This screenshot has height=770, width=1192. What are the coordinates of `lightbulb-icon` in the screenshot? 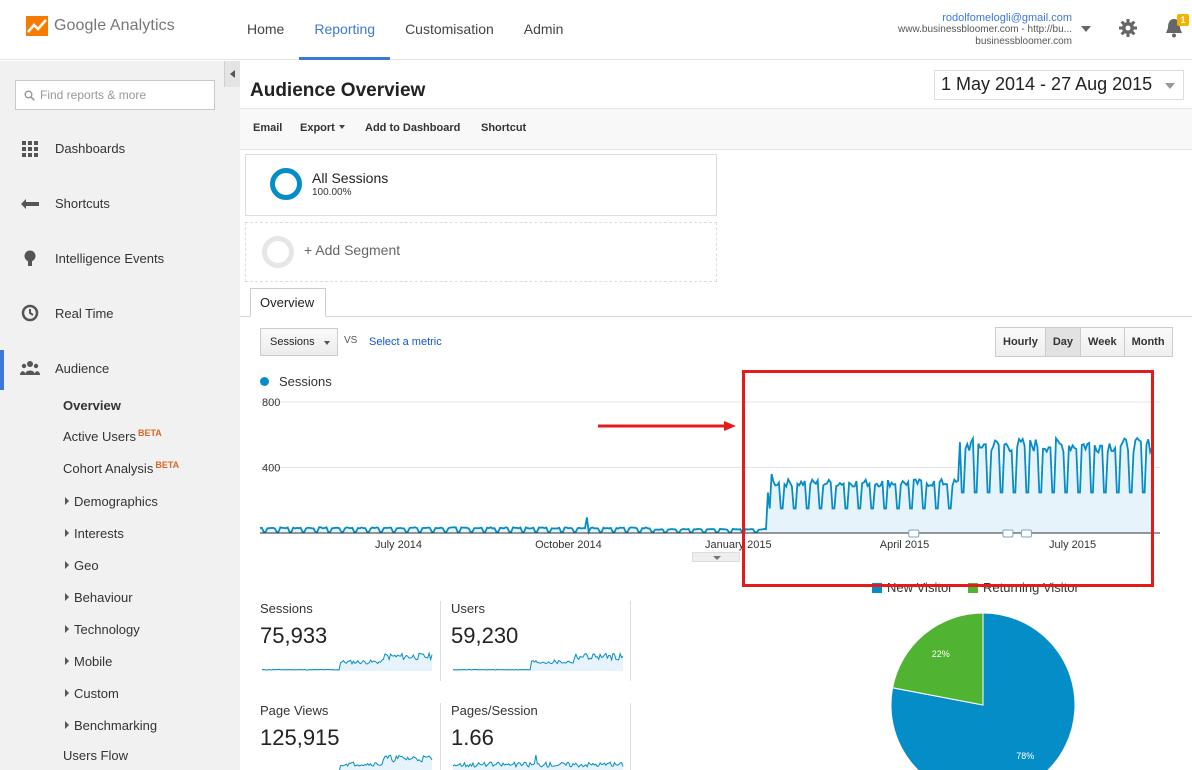 It's located at (30, 258).